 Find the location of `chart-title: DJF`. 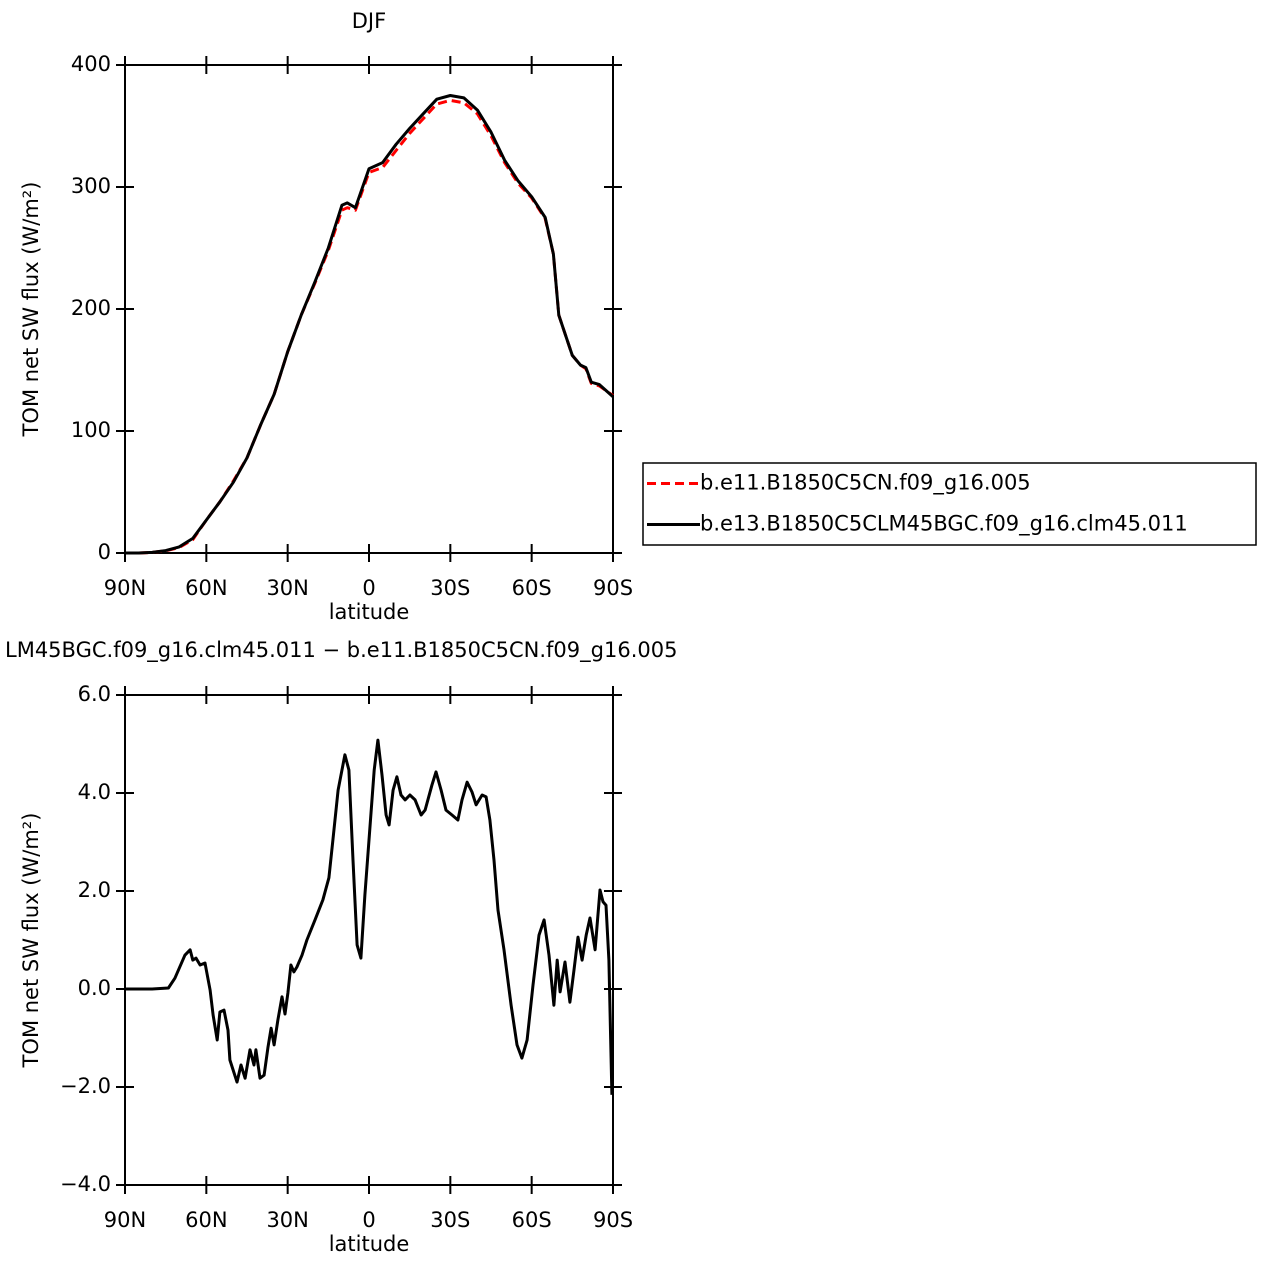

chart-title: DJF is located at coordinates (369, 21).